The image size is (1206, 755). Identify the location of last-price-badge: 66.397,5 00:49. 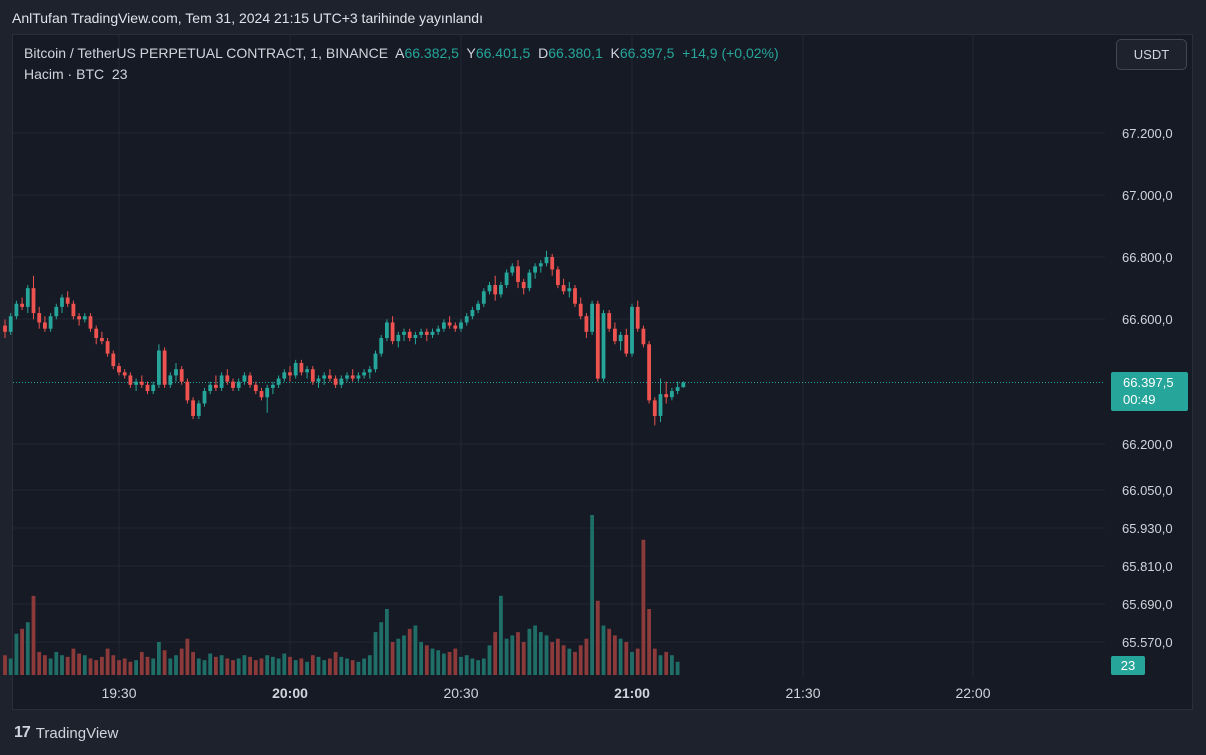
(1149, 391).